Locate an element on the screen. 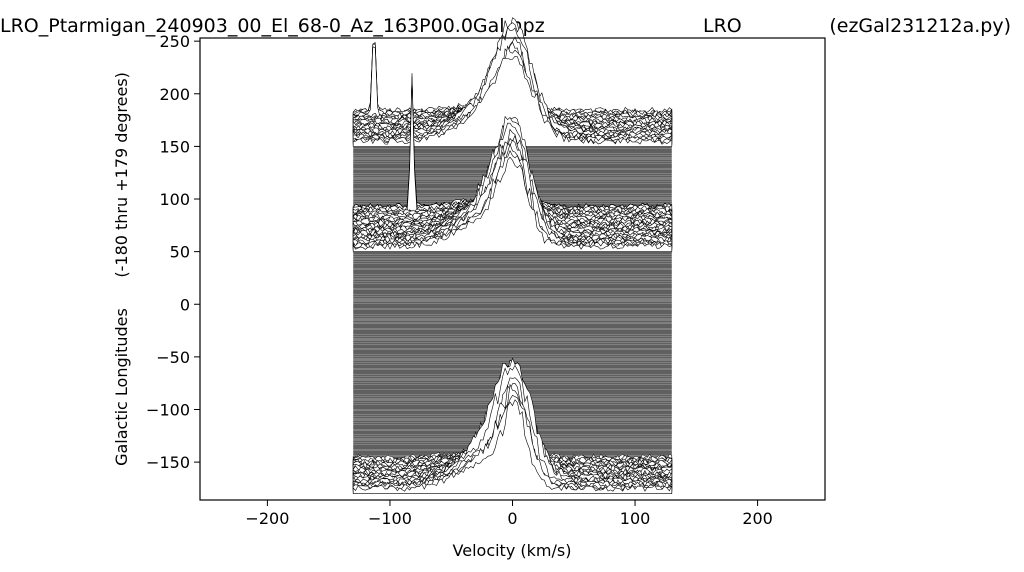  x-tick-label: −200 is located at coordinates (267, 518).